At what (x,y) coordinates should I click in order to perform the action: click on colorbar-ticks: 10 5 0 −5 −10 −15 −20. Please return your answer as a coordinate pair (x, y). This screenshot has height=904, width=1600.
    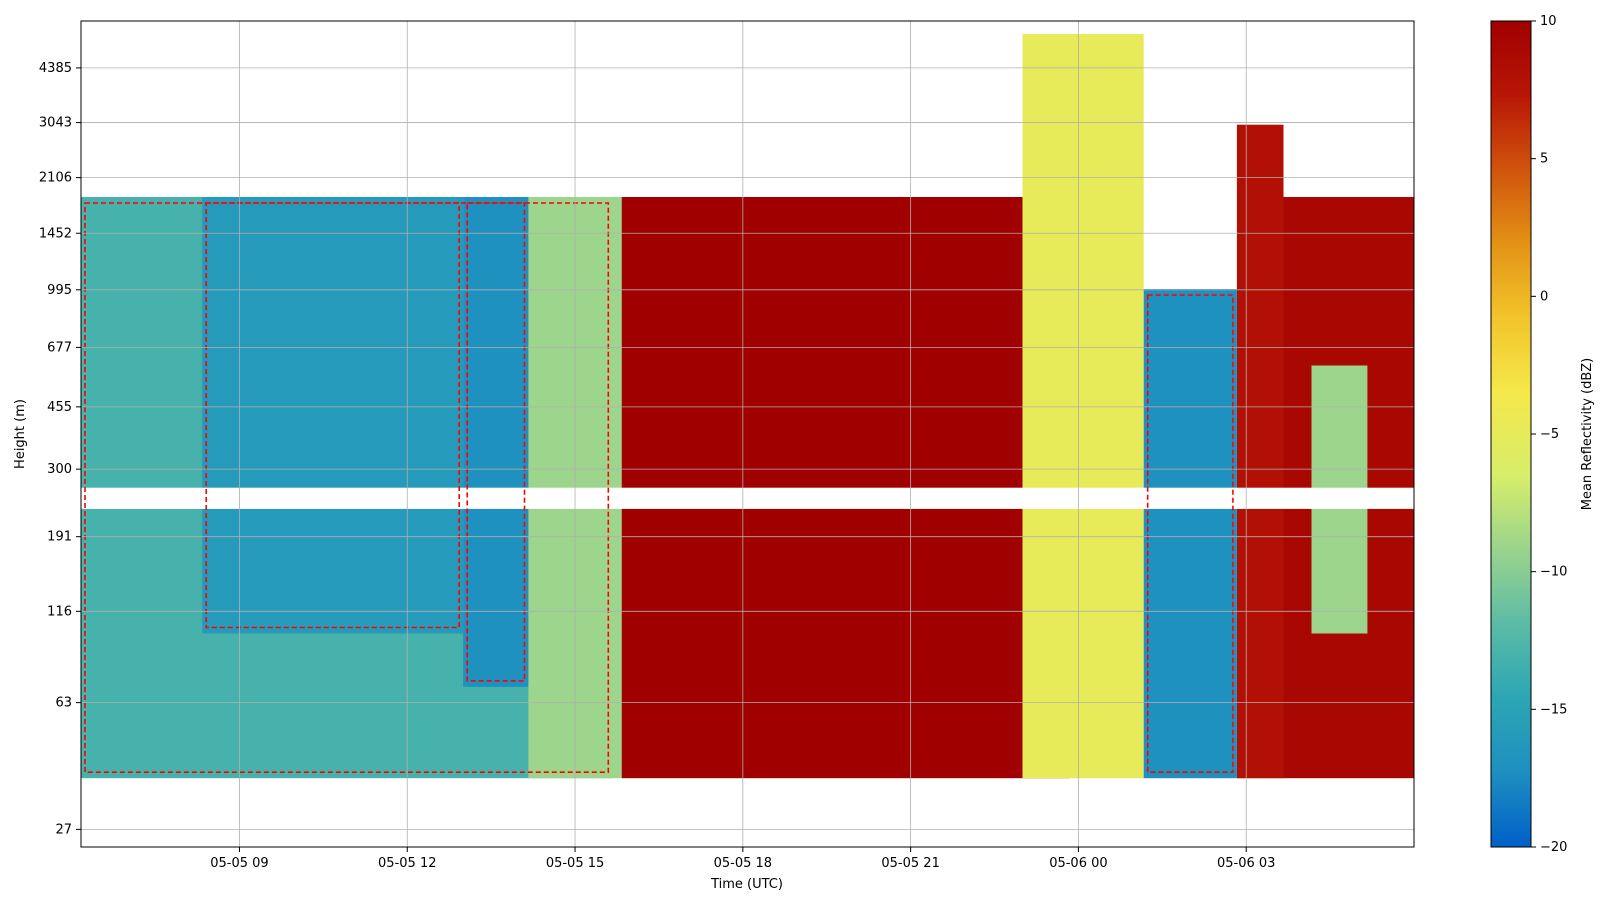
    Looking at the image, I should click on (1549, 434).